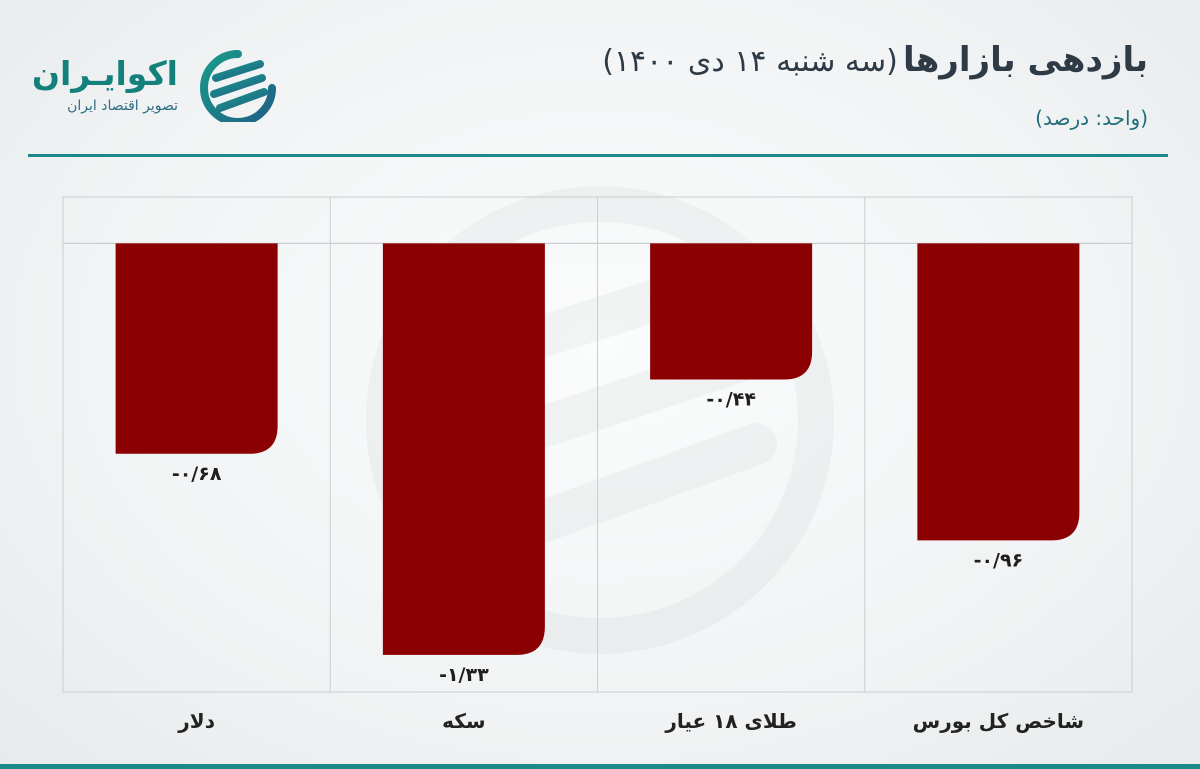 This screenshot has width=1200, height=769. Describe the element at coordinates (197, 474) in the screenshot. I see `data-label: -۰/۶۸` at that location.